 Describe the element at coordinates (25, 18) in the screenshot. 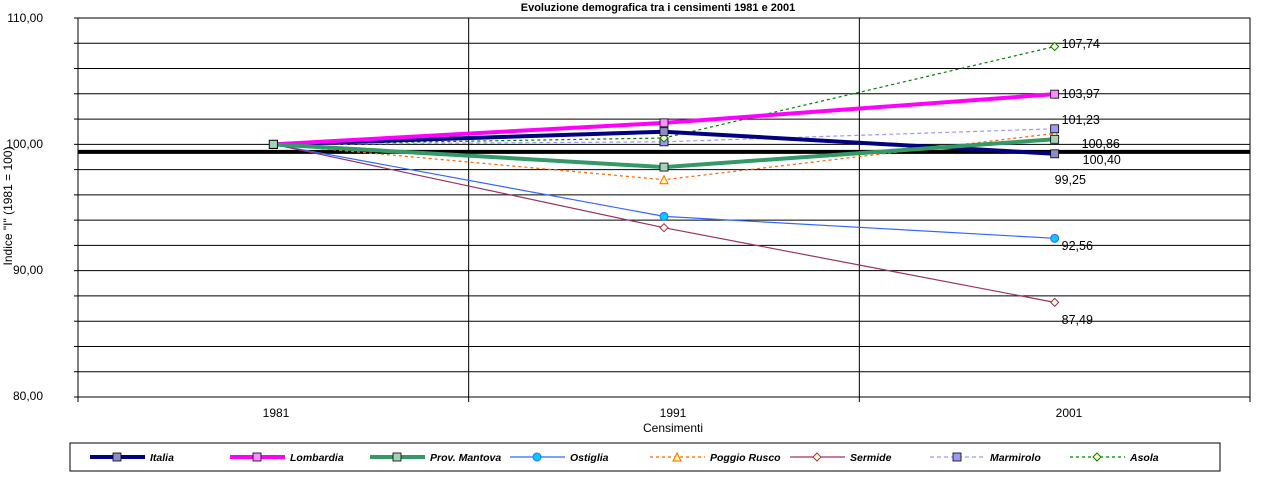

I see `y-tick-label: 110,00` at that location.